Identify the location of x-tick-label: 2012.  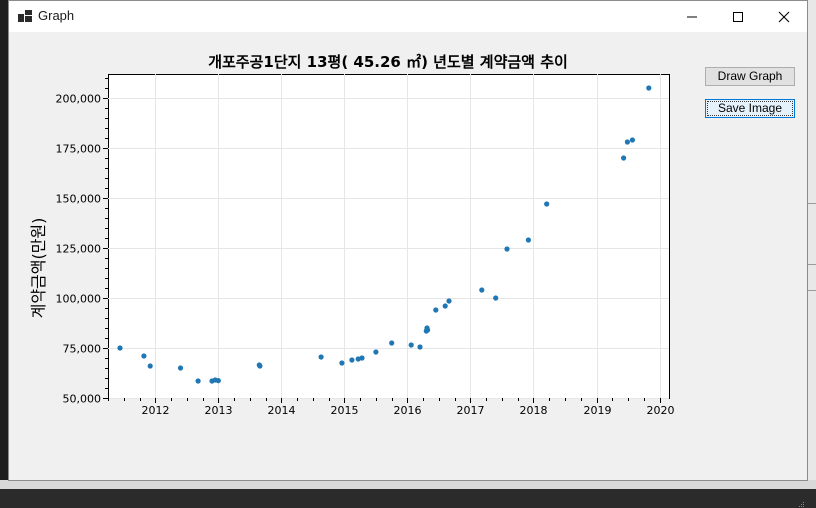
(156, 410).